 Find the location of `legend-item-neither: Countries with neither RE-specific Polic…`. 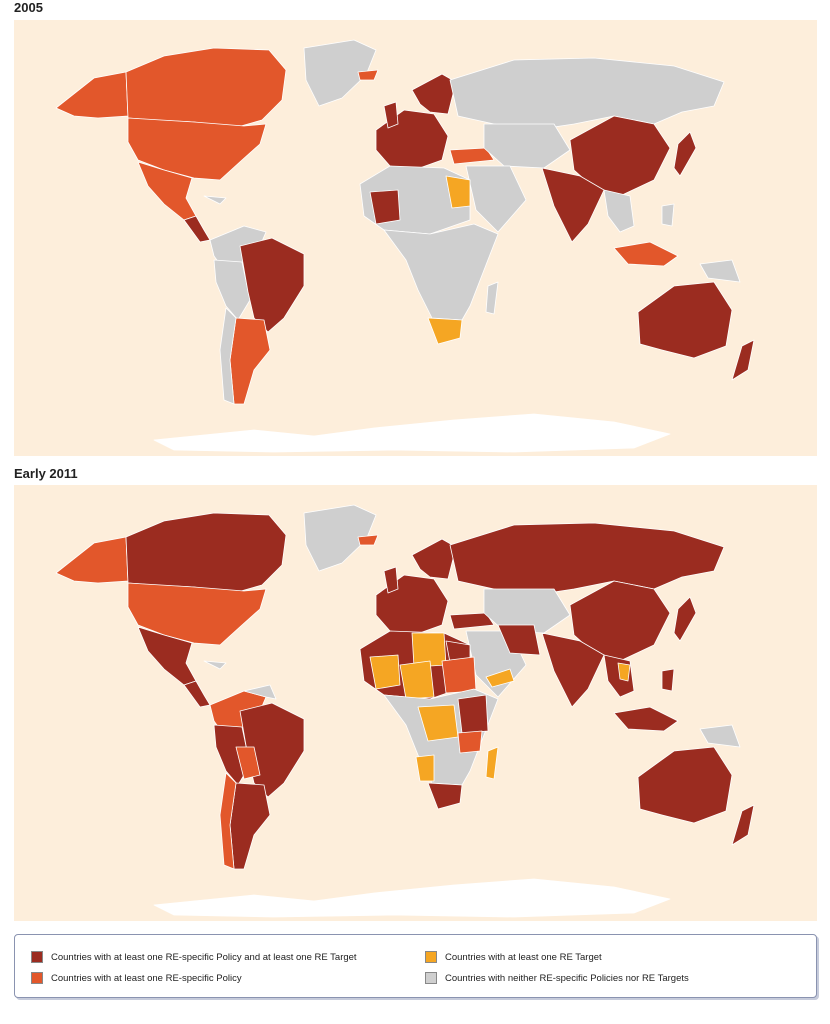

legend-item-neither: Countries with neither RE-specific Polic… is located at coordinates (557, 978).